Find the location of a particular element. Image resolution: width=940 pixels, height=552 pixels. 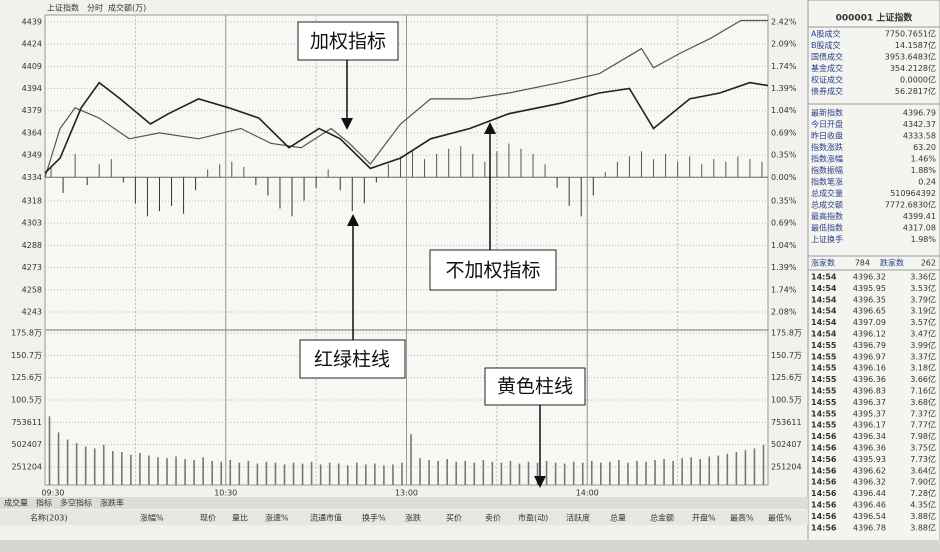

tick-volume: 7.73亿 is located at coordinates (923, 459).